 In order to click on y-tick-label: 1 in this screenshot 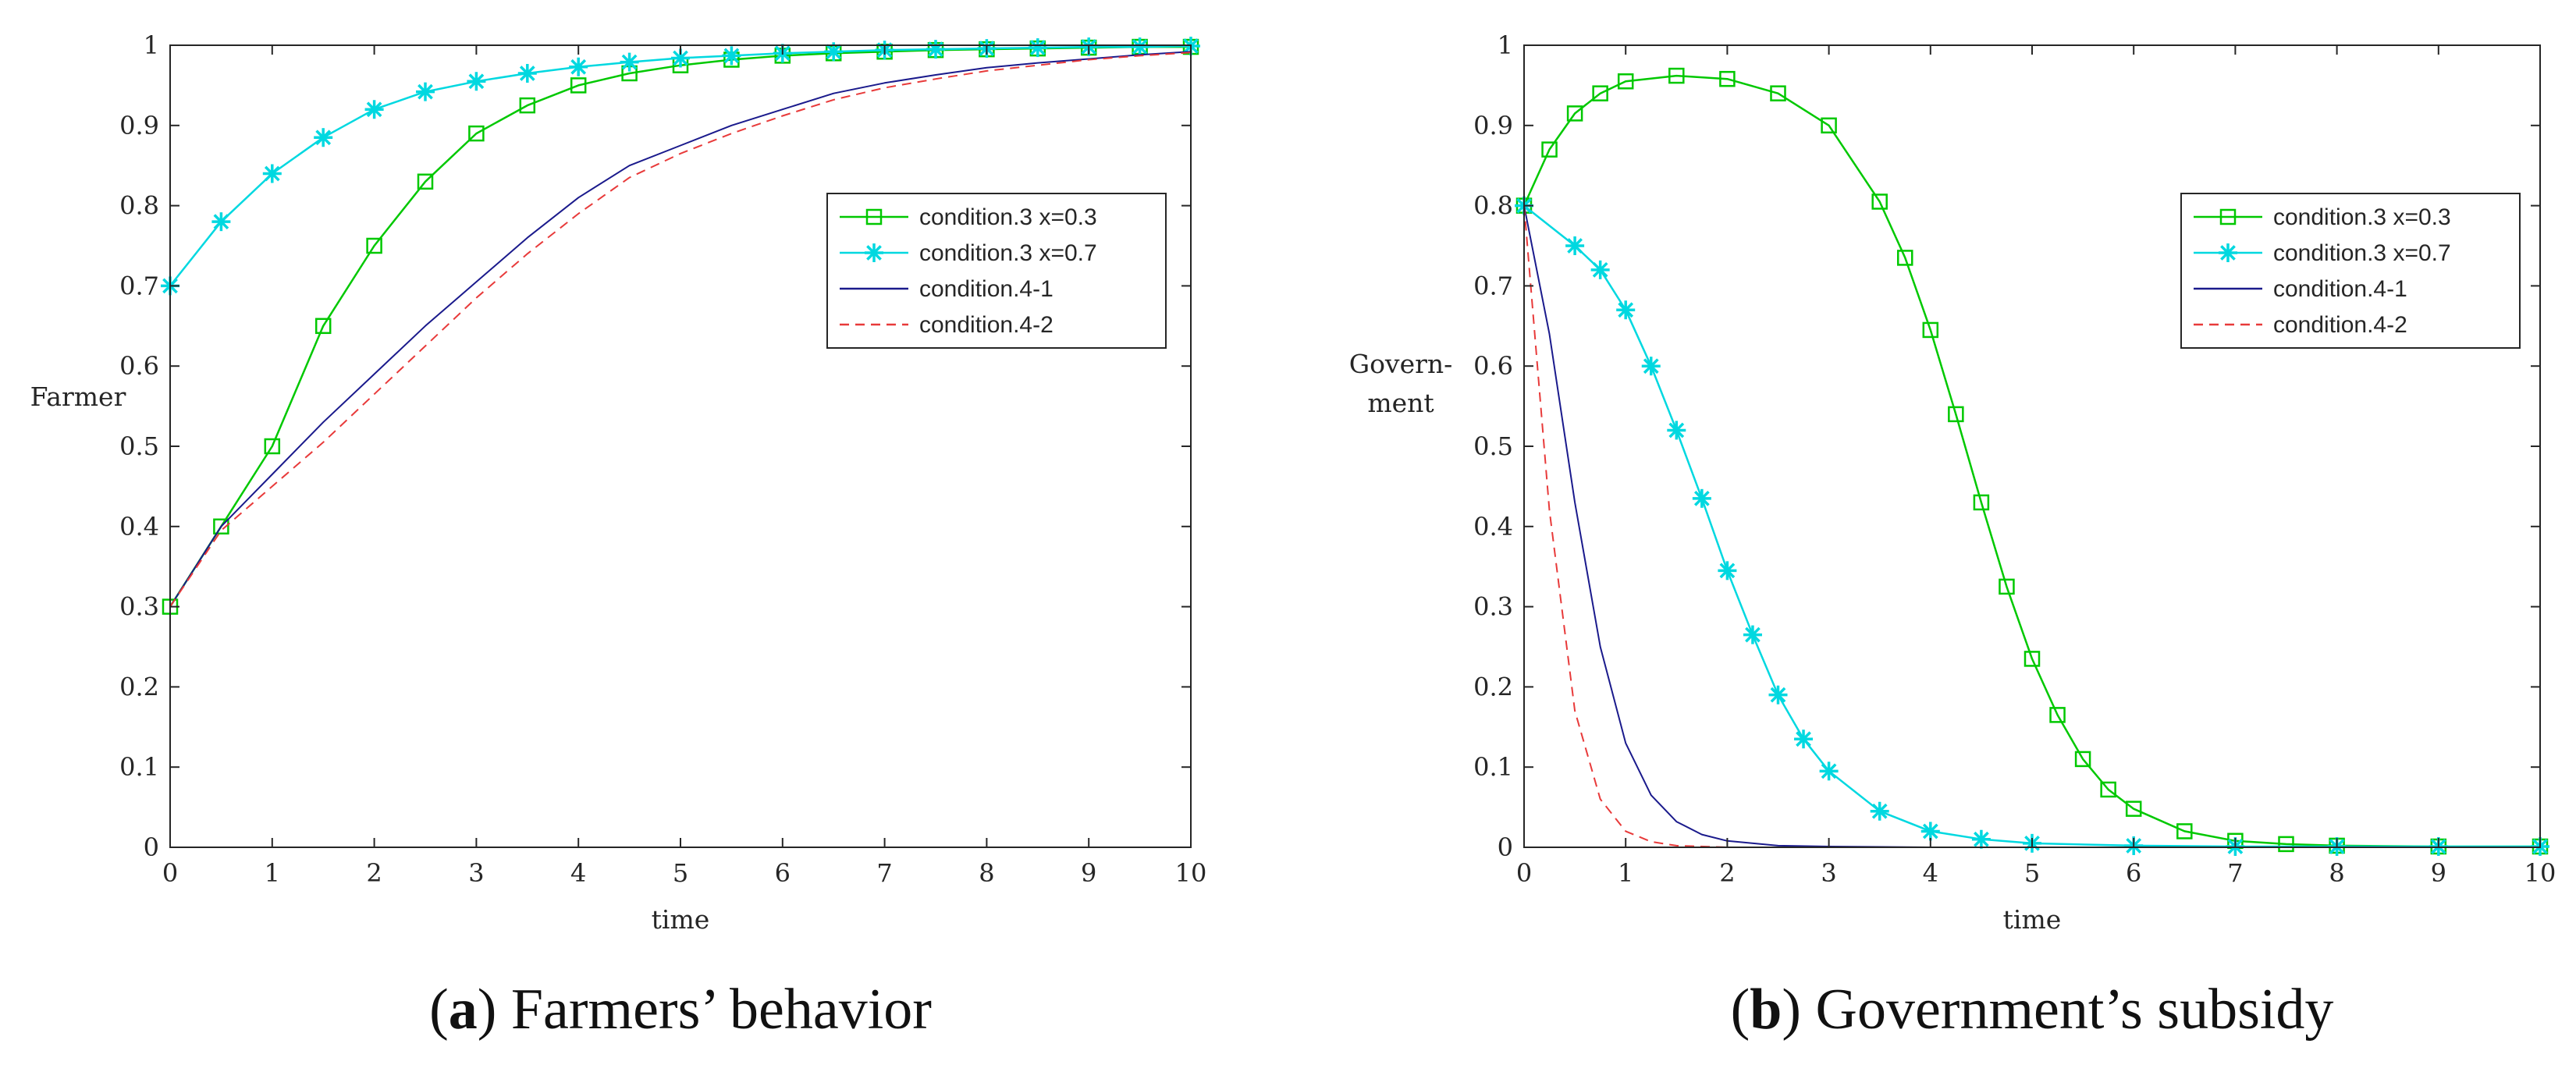, I will do `click(1505, 45)`.